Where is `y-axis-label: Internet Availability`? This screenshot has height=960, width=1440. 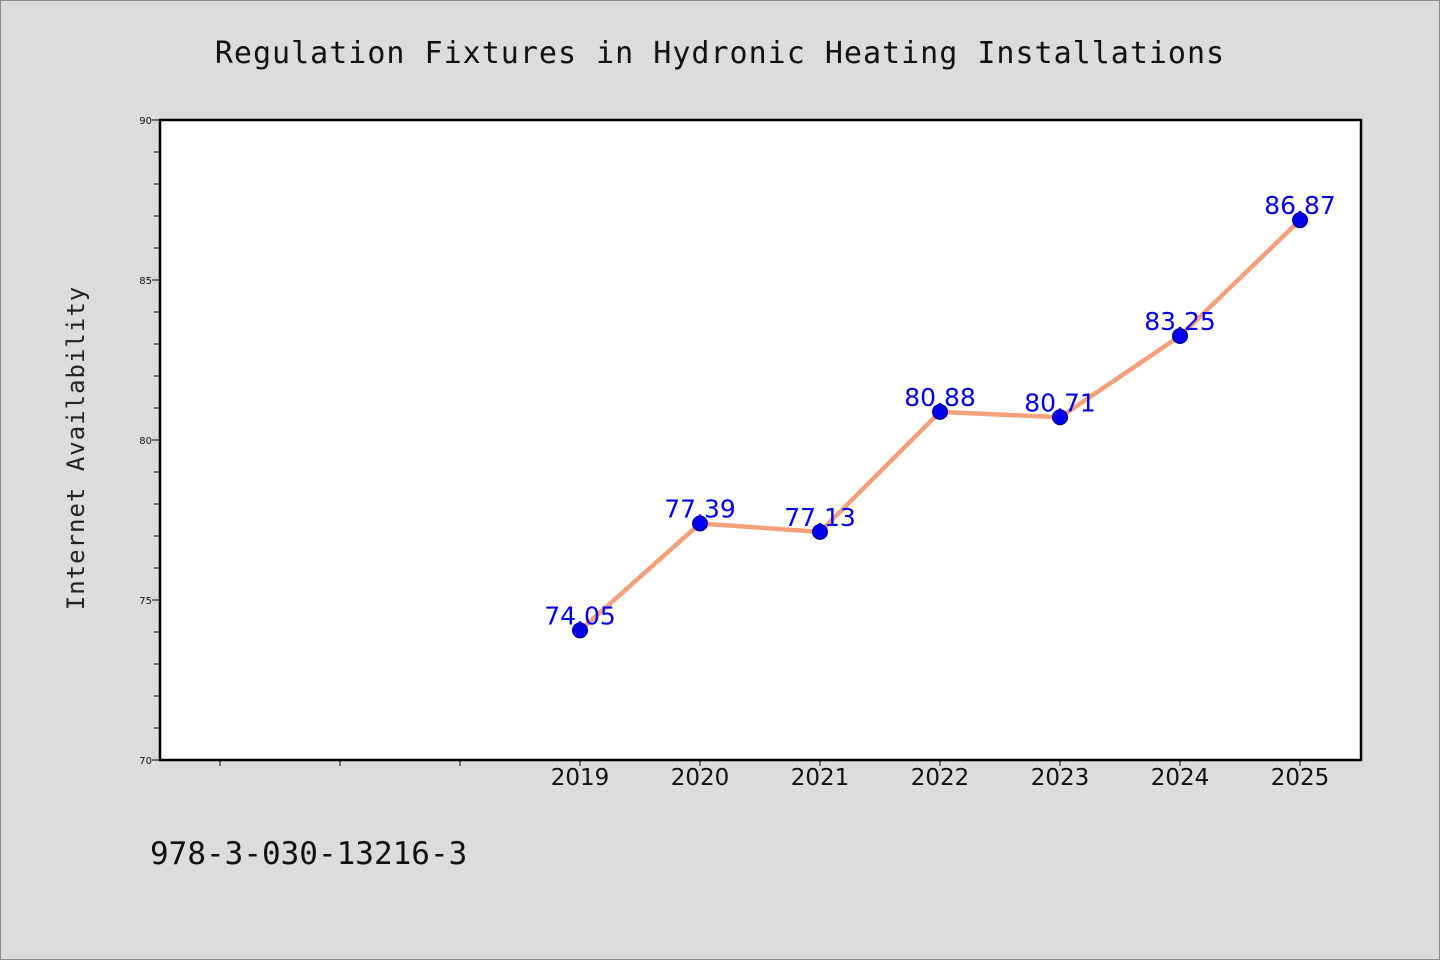 y-axis-label: Internet Availability is located at coordinates (76, 448).